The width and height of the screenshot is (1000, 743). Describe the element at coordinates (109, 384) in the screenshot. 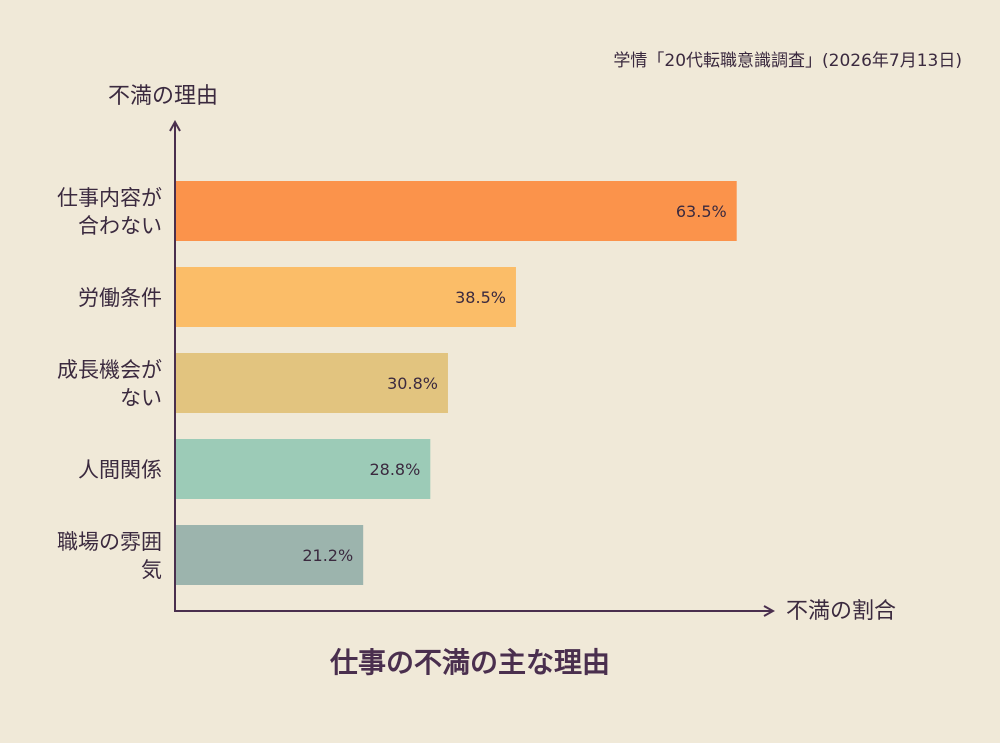

I see `category-label-3: 成長機会がない` at that location.